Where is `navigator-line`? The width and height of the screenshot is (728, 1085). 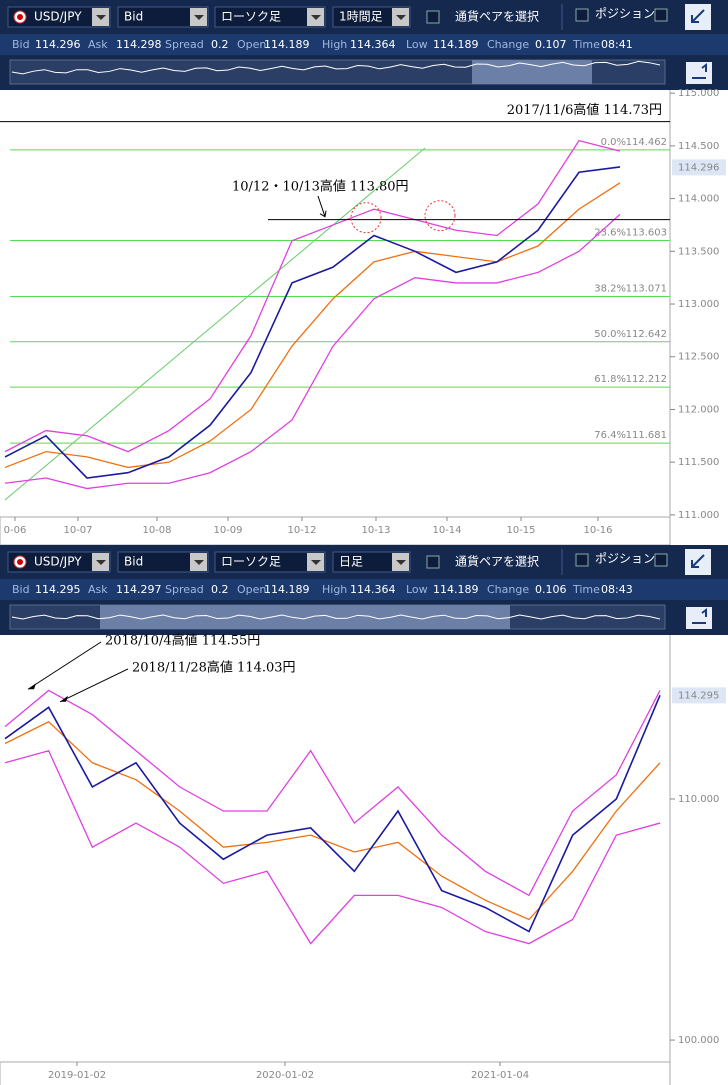 navigator-line is located at coordinates (336, 617).